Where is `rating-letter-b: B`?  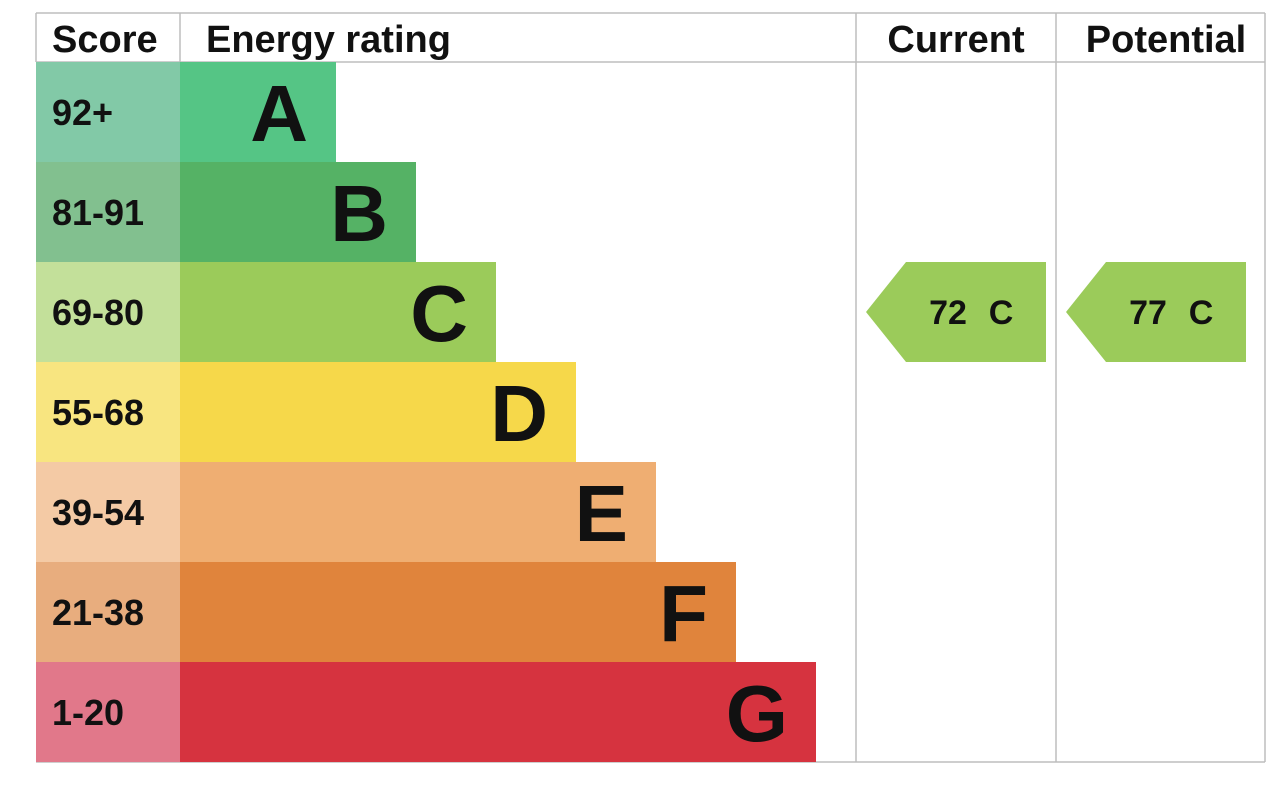 rating-letter-b: B is located at coordinates (359, 213).